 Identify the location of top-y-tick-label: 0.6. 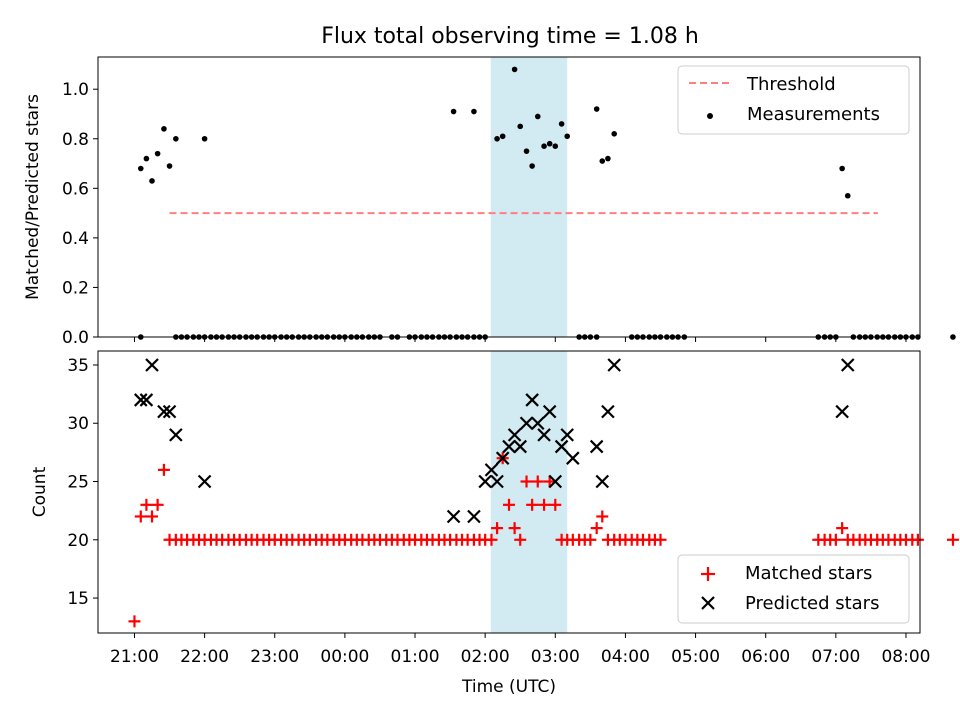
(75, 189).